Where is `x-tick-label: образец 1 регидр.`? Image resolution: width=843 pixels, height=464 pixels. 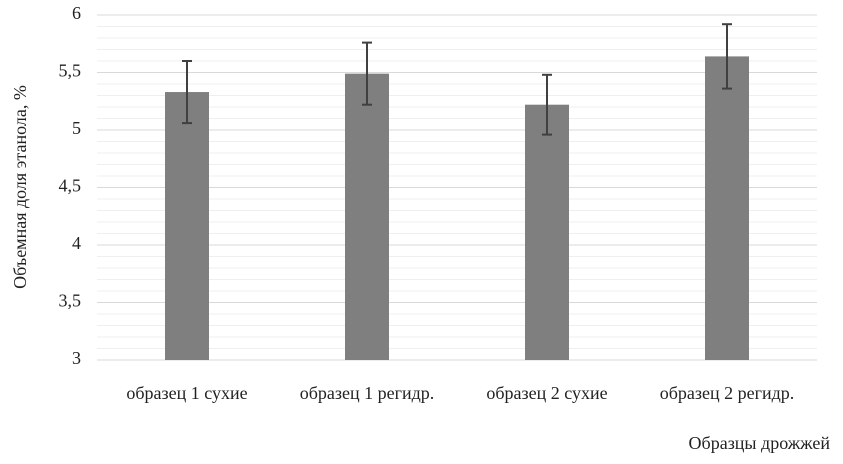 x-tick-label: образец 1 регидр. is located at coordinates (367, 393).